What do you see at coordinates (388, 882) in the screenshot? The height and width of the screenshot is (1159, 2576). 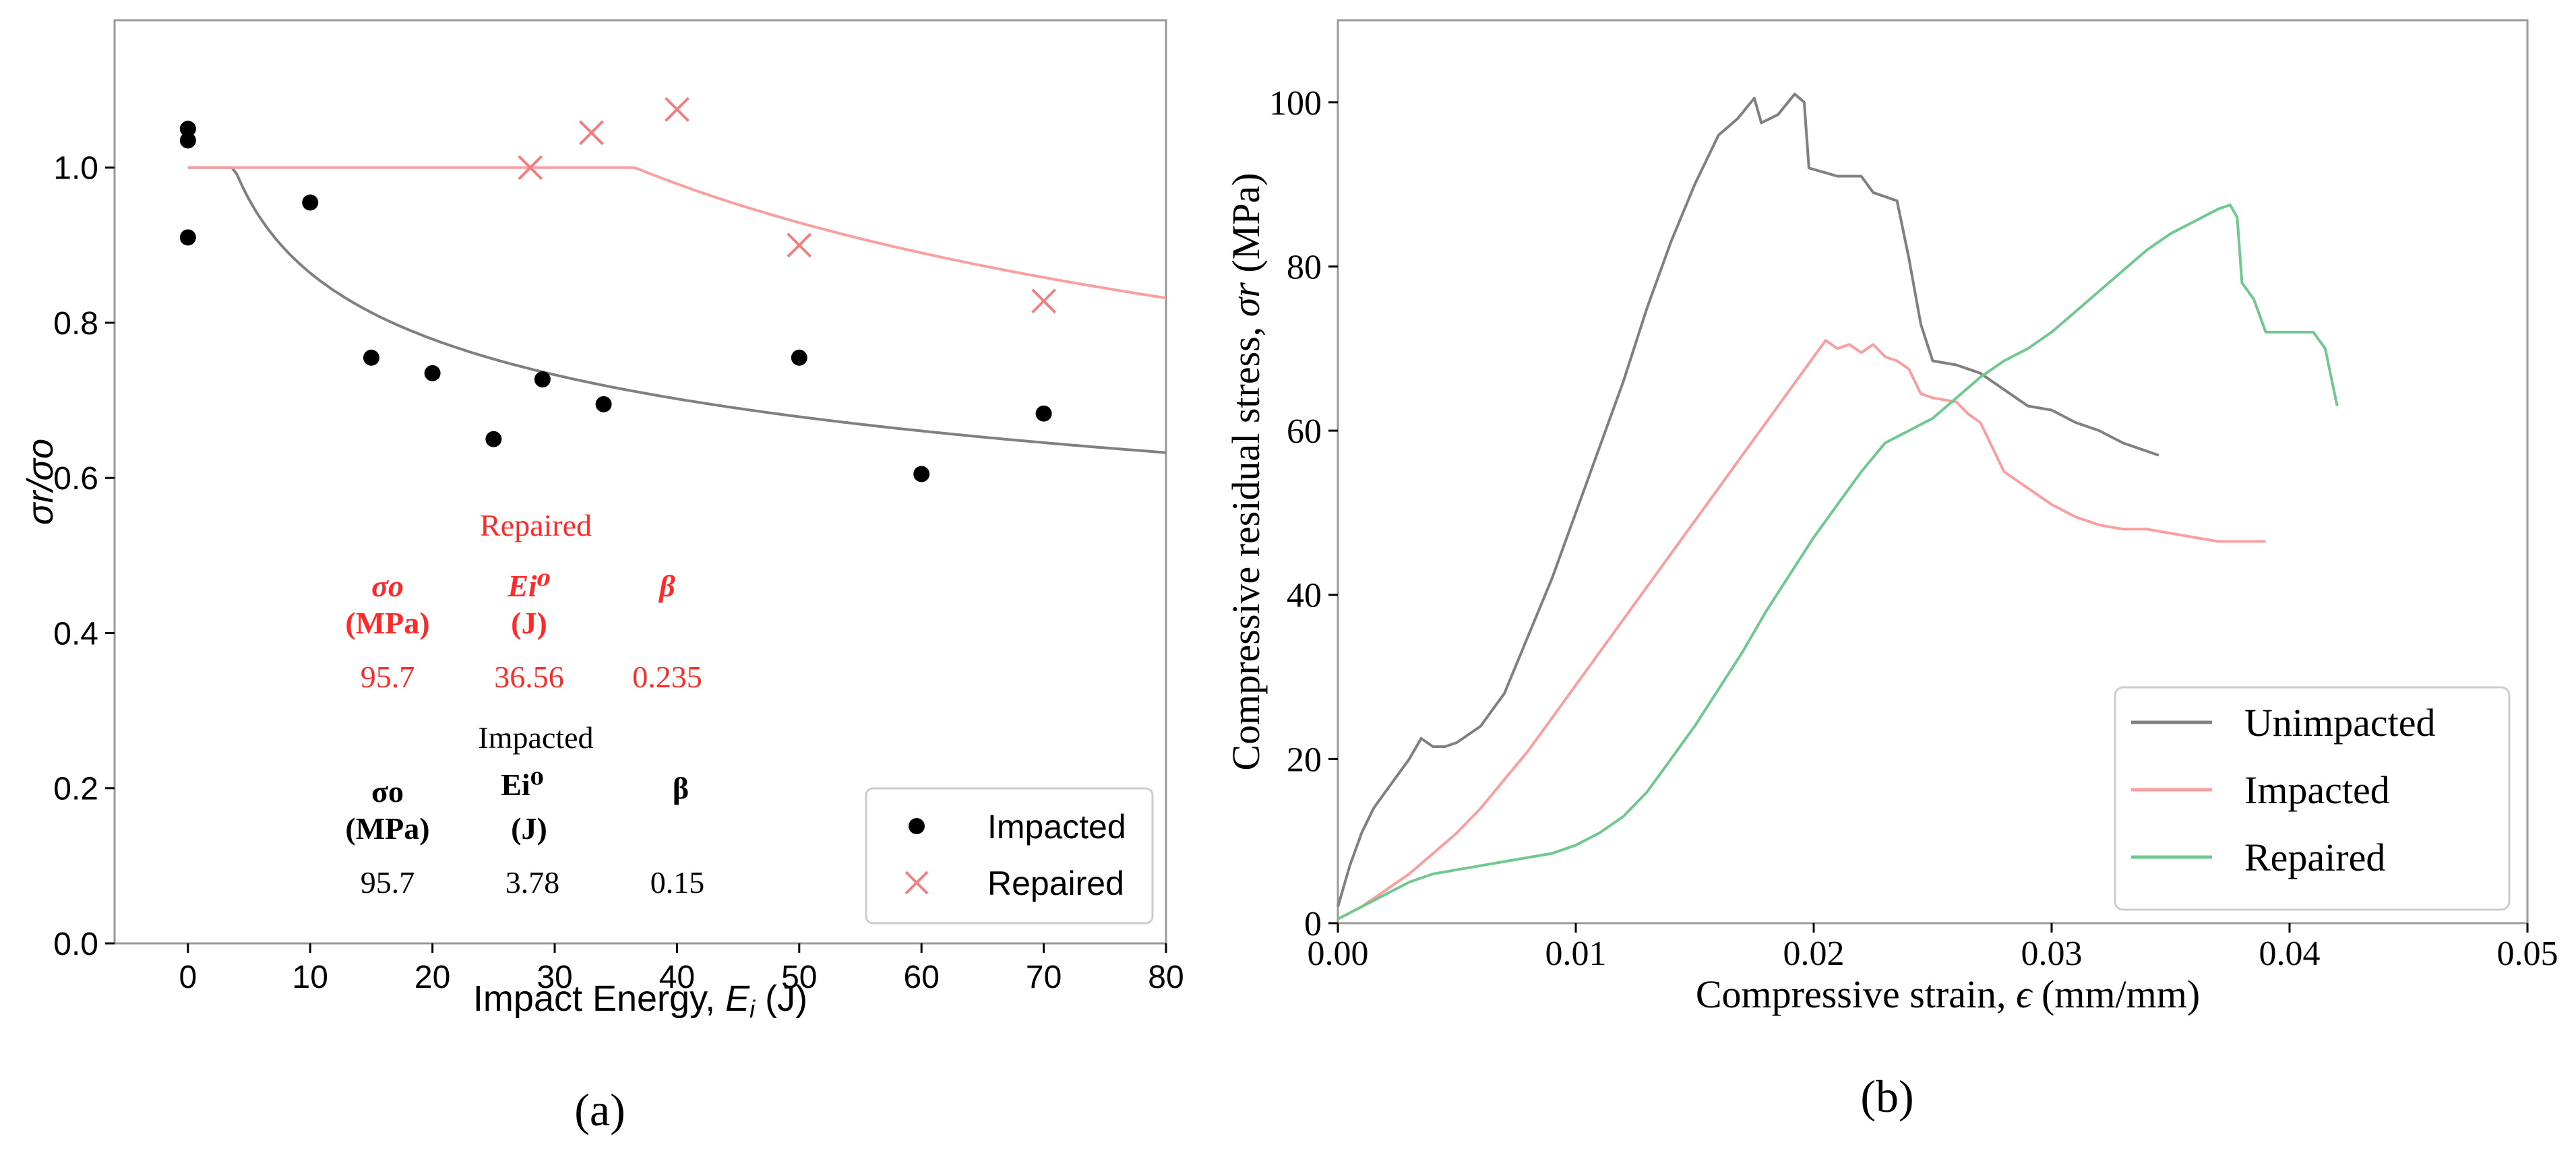 I see `impacted-value-sigma: 95.7` at bounding box center [388, 882].